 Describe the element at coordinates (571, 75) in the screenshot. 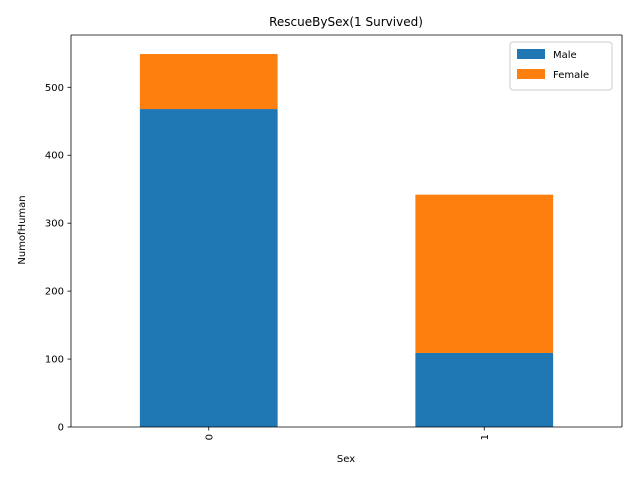

I see `legend-label-female: Female` at that location.